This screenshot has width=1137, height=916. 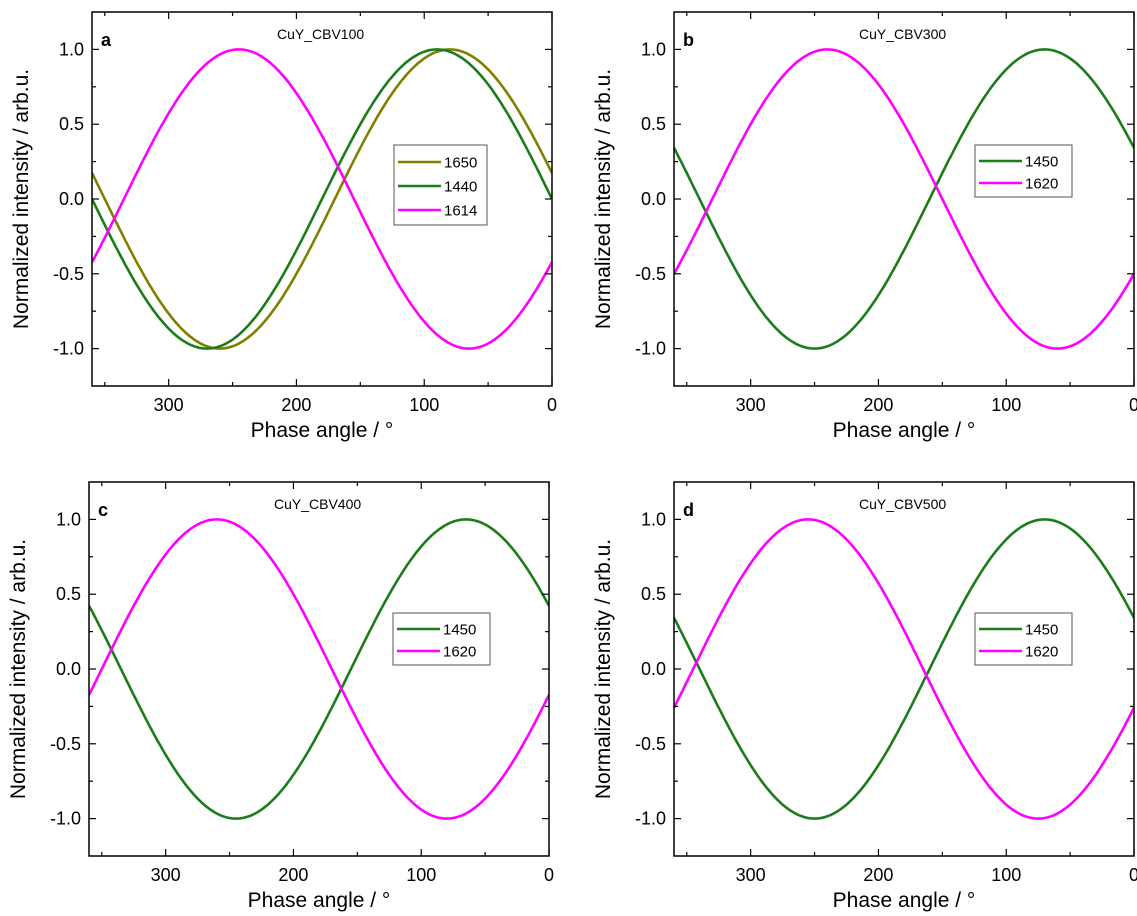 I want to click on panel-title: CuY_CBV300, so click(x=902, y=34).